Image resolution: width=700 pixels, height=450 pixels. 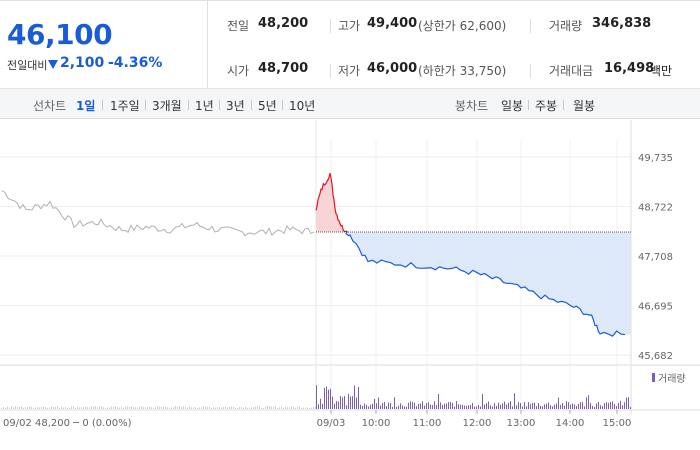 I want to click on period-1d-button: 1일, so click(x=86, y=106).